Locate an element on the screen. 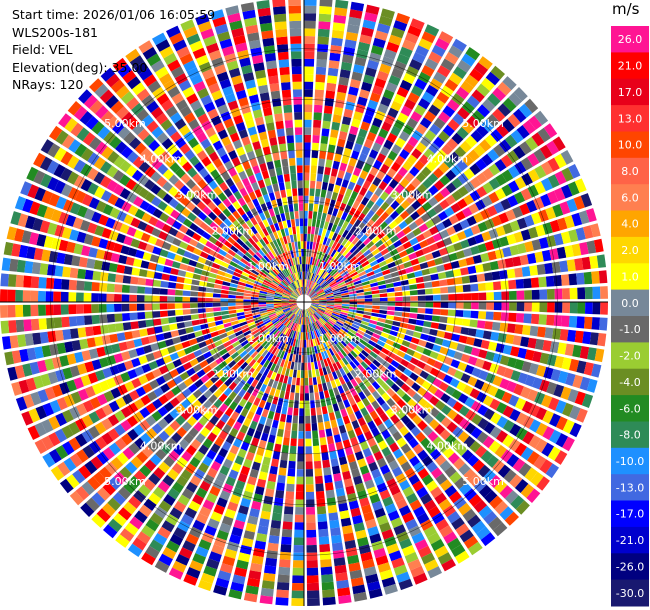 The width and height of the screenshot is (650, 610). colorbar-tick-label: 8.0 is located at coordinates (630, 171).